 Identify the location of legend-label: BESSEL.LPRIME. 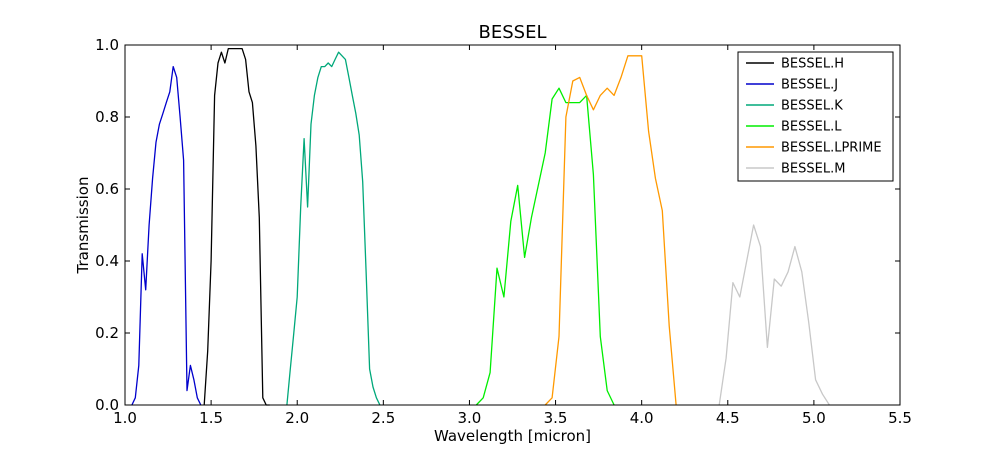
(831, 148).